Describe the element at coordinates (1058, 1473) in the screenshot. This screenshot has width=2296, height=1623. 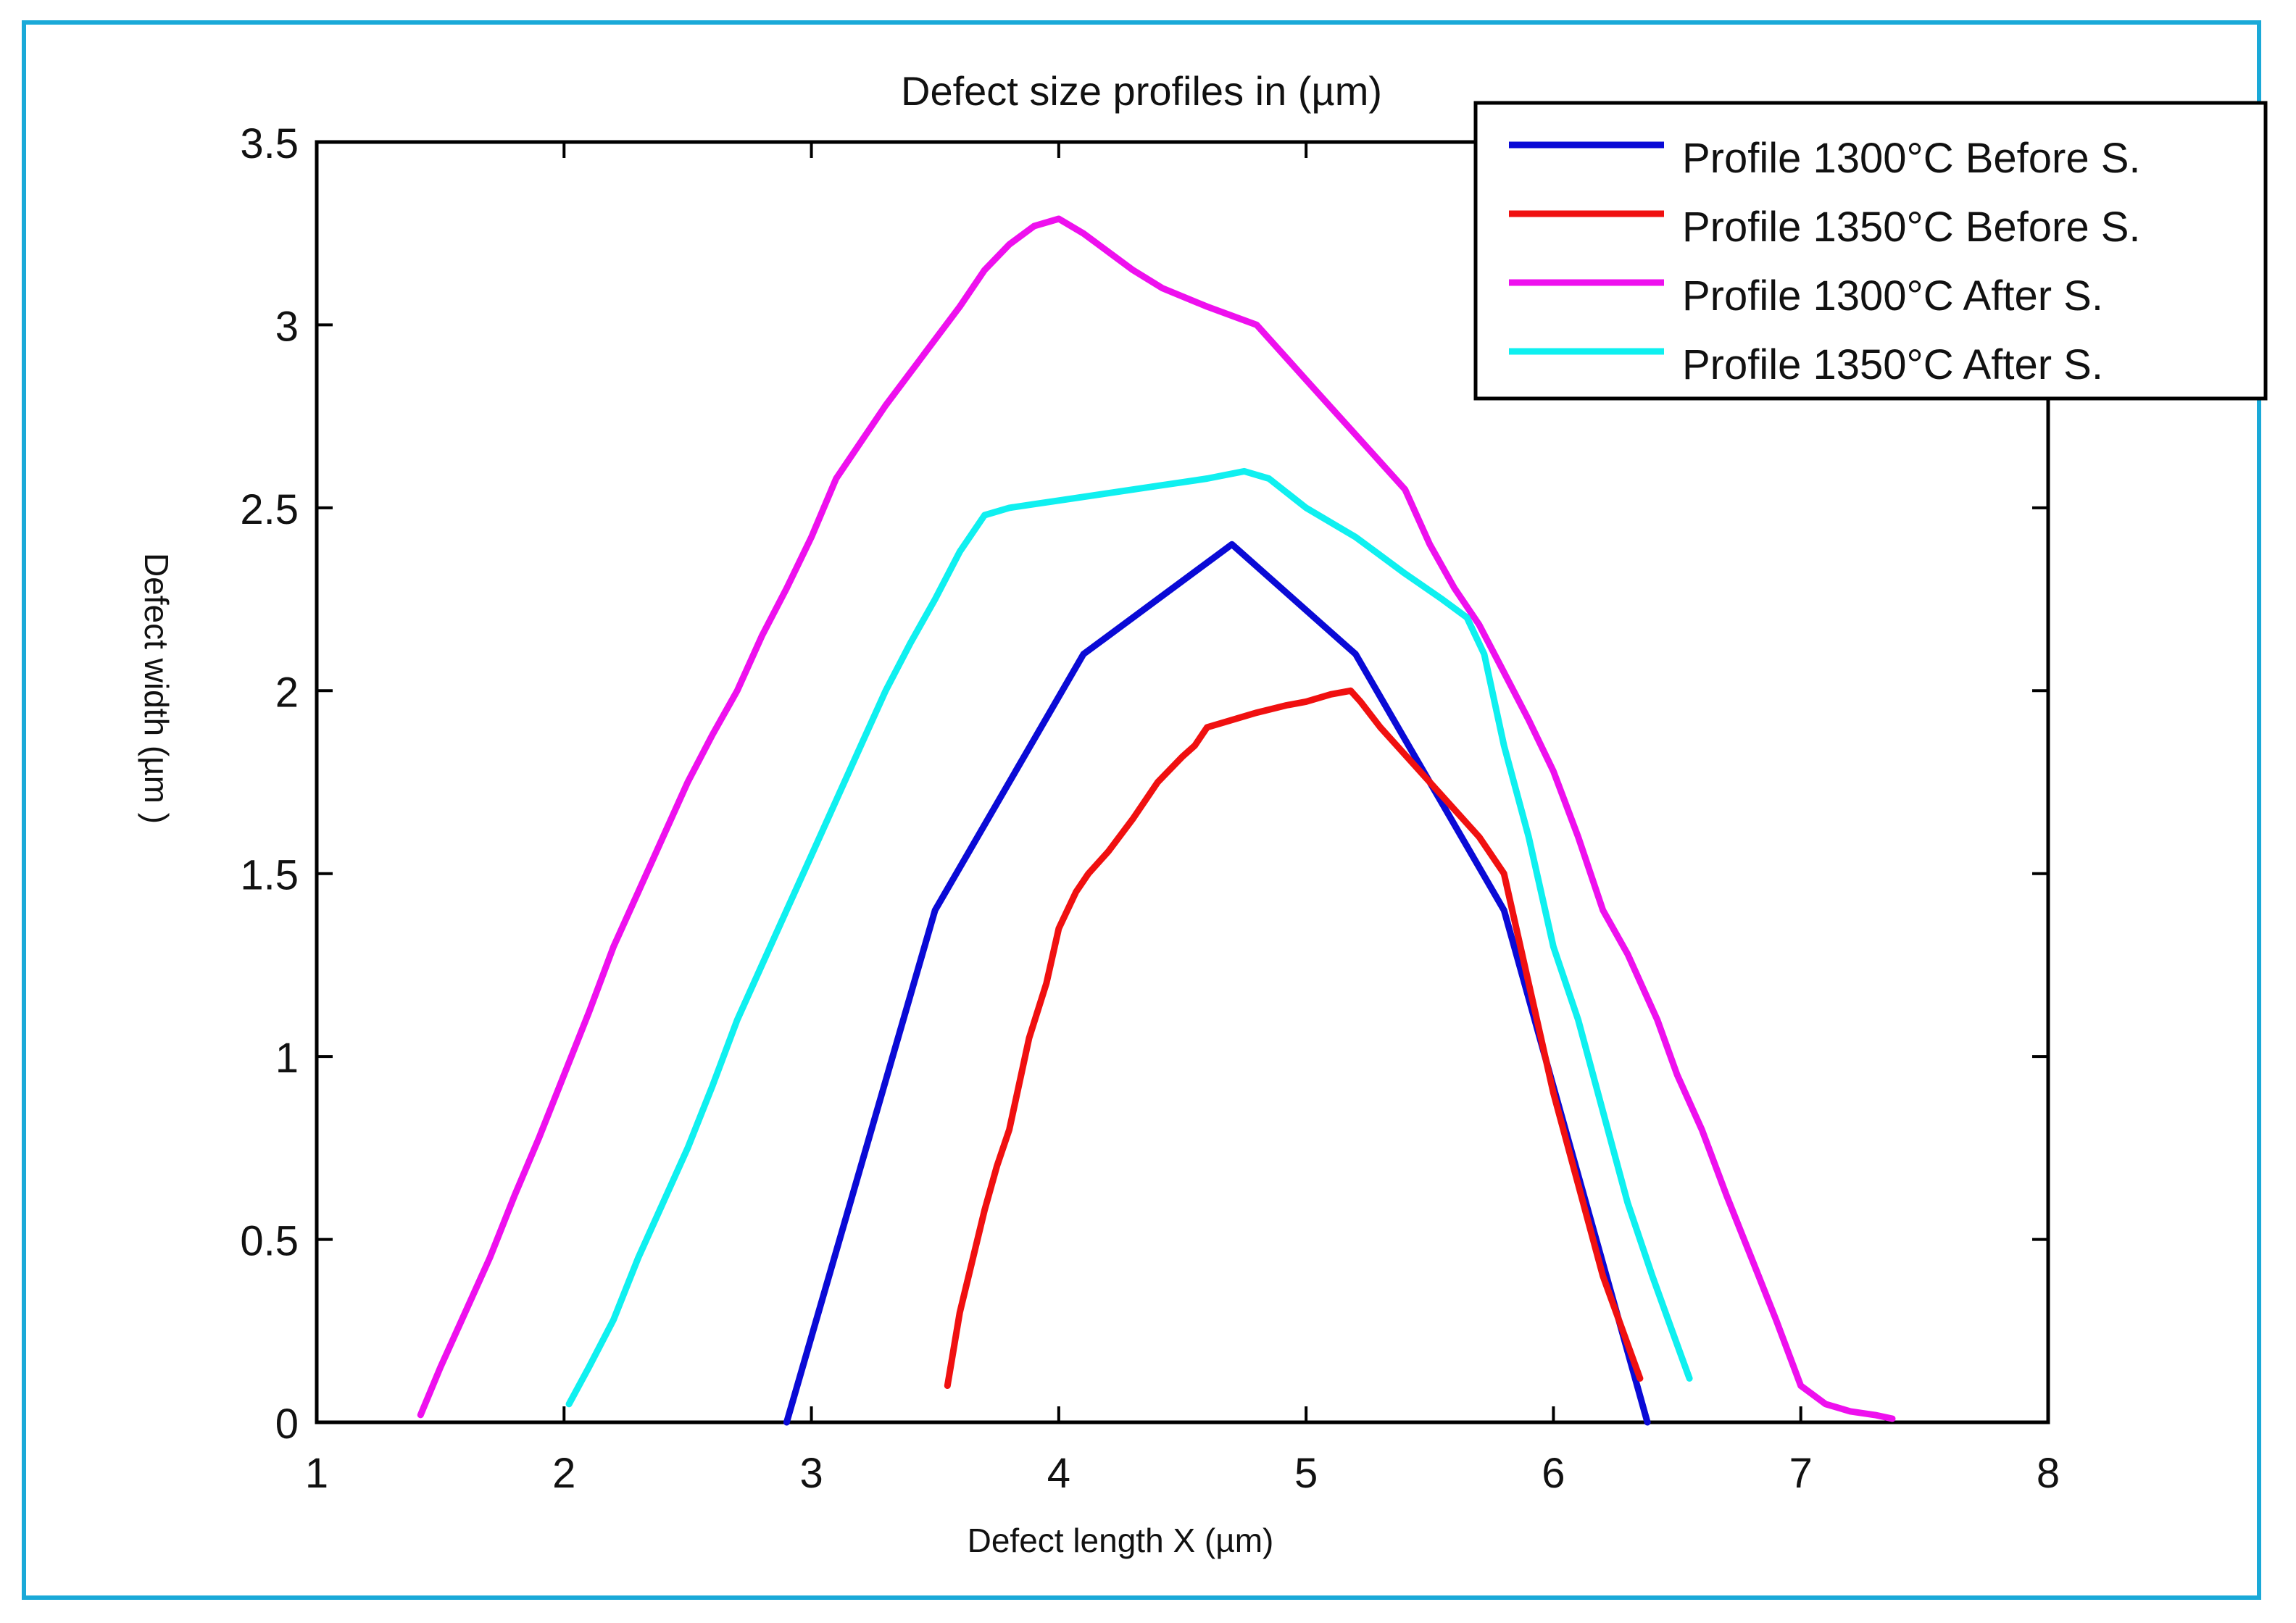
I see `x-tick-label: 4` at that location.